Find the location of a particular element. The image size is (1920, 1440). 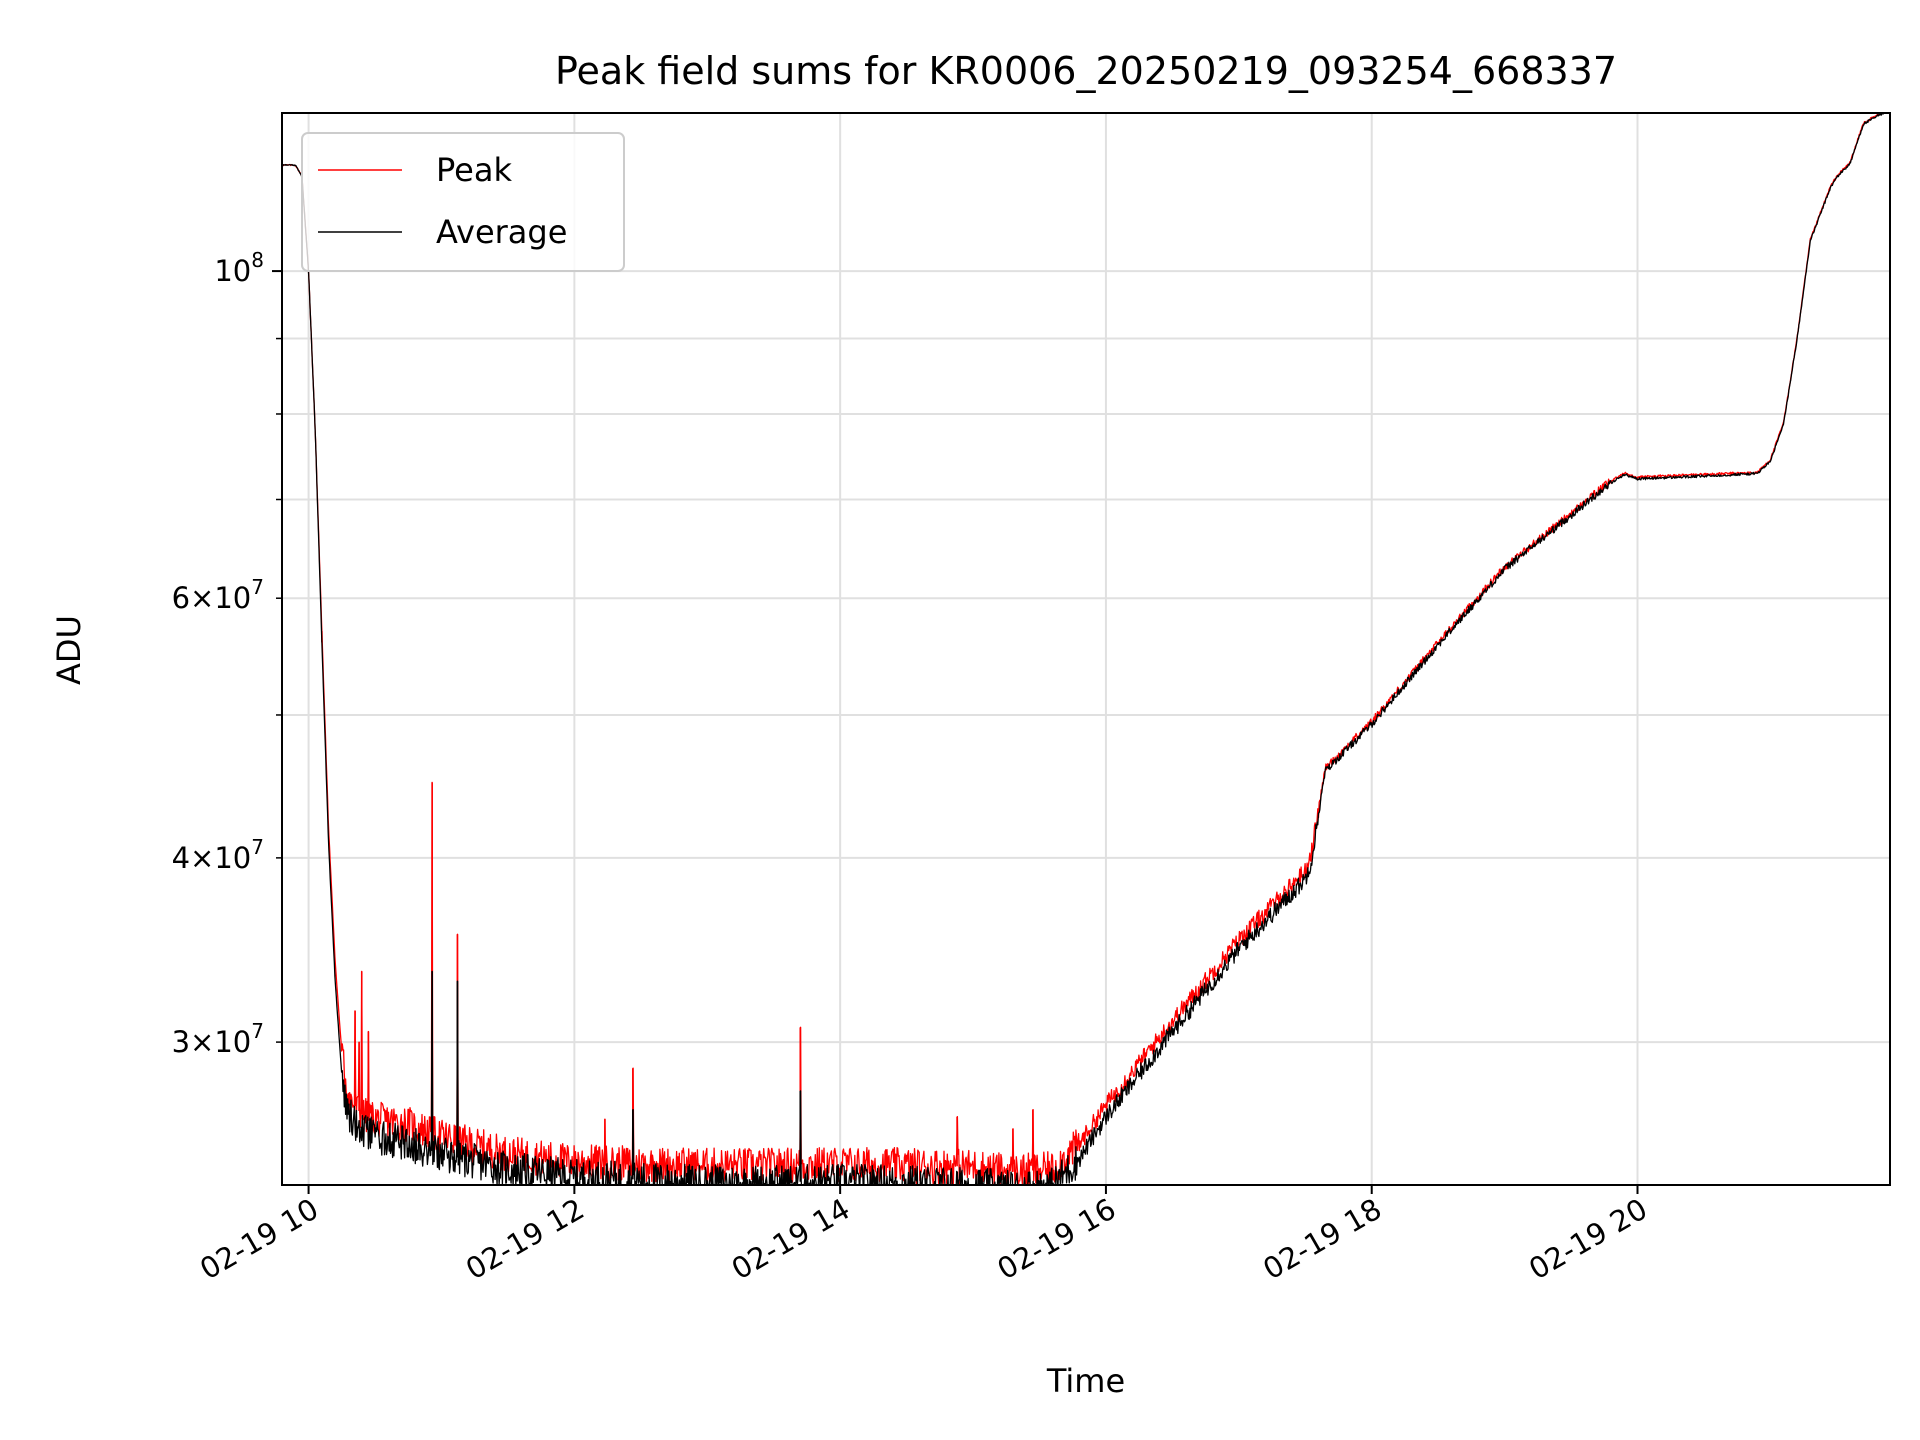

legend-box is located at coordinates (463, 202).